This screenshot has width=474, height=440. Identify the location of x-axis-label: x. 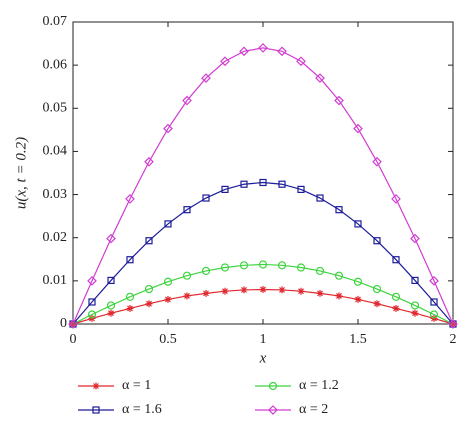
(263, 358).